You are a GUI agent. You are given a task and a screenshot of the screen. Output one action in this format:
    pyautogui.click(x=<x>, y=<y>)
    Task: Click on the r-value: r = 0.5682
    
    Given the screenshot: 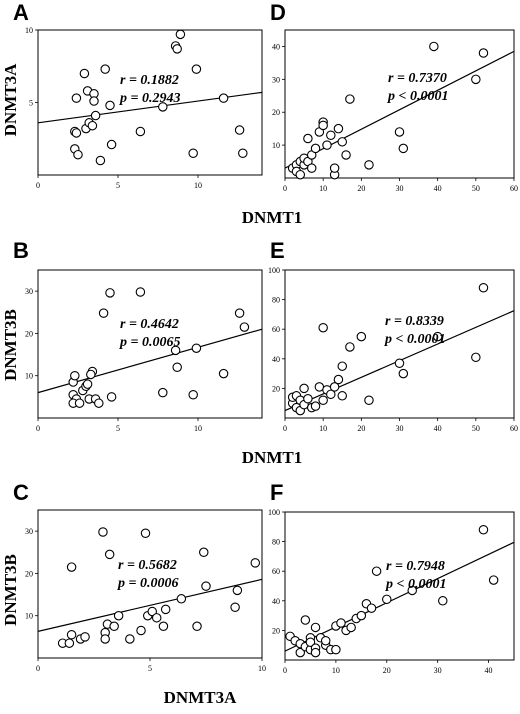 What is the action you would take?
    pyautogui.click(x=147, y=565)
    